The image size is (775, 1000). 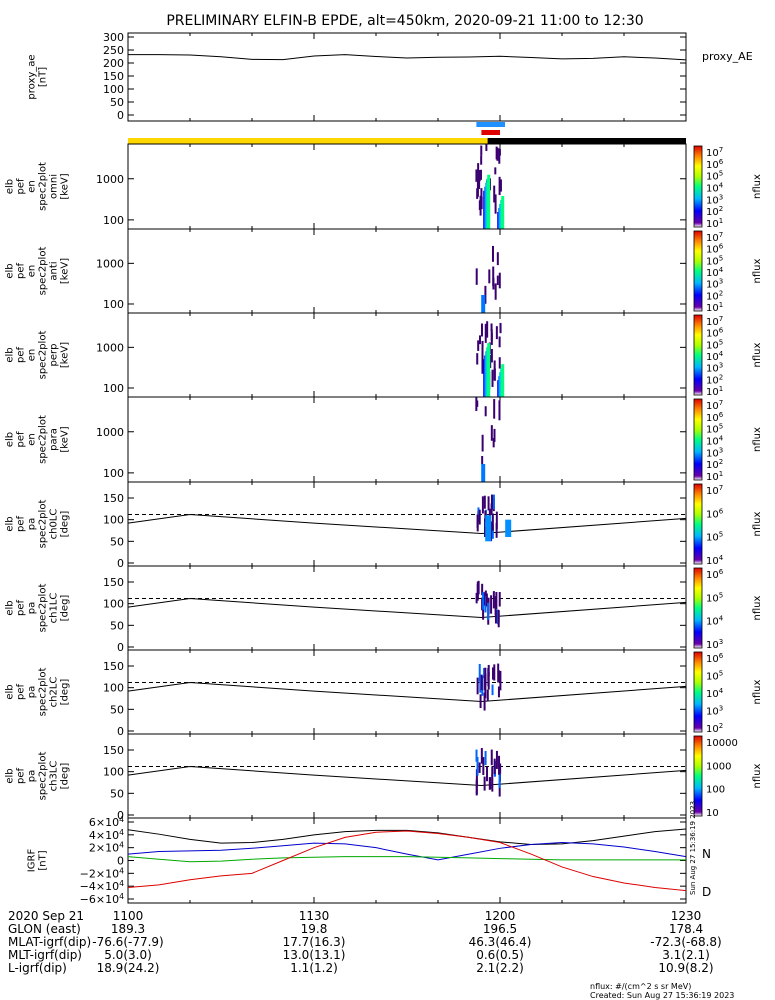 I want to click on x-row-value: 10.9(8.2), so click(x=685, y=968).